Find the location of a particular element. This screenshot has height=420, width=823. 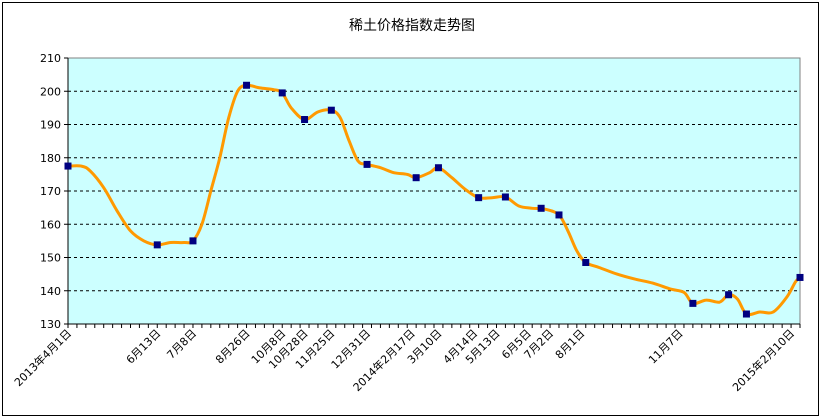

y-tick-label: 140 is located at coordinates (50, 291).